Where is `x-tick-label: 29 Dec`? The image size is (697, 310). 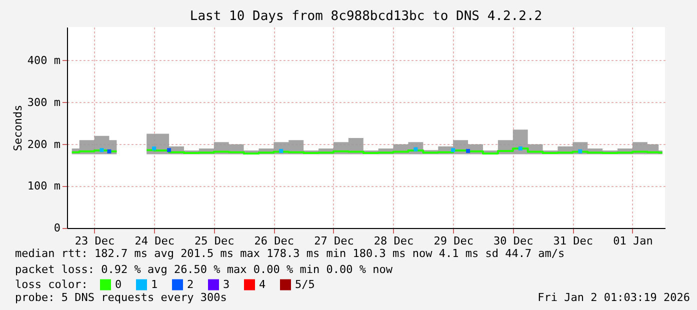 x-tick-label: 29 Dec is located at coordinates (454, 241).